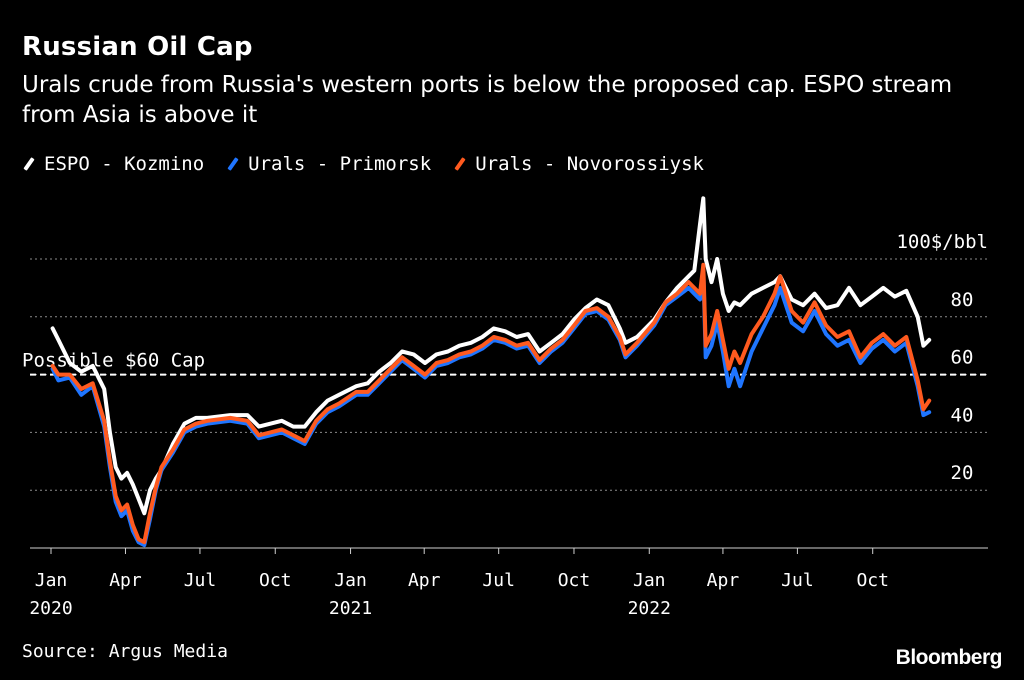 Image resolution: width=1024 pixels, height=680 pixels. Describe the element at coordinates (962, 358) in the screenshot. I see `y-tick-label-60: 60` at that location.